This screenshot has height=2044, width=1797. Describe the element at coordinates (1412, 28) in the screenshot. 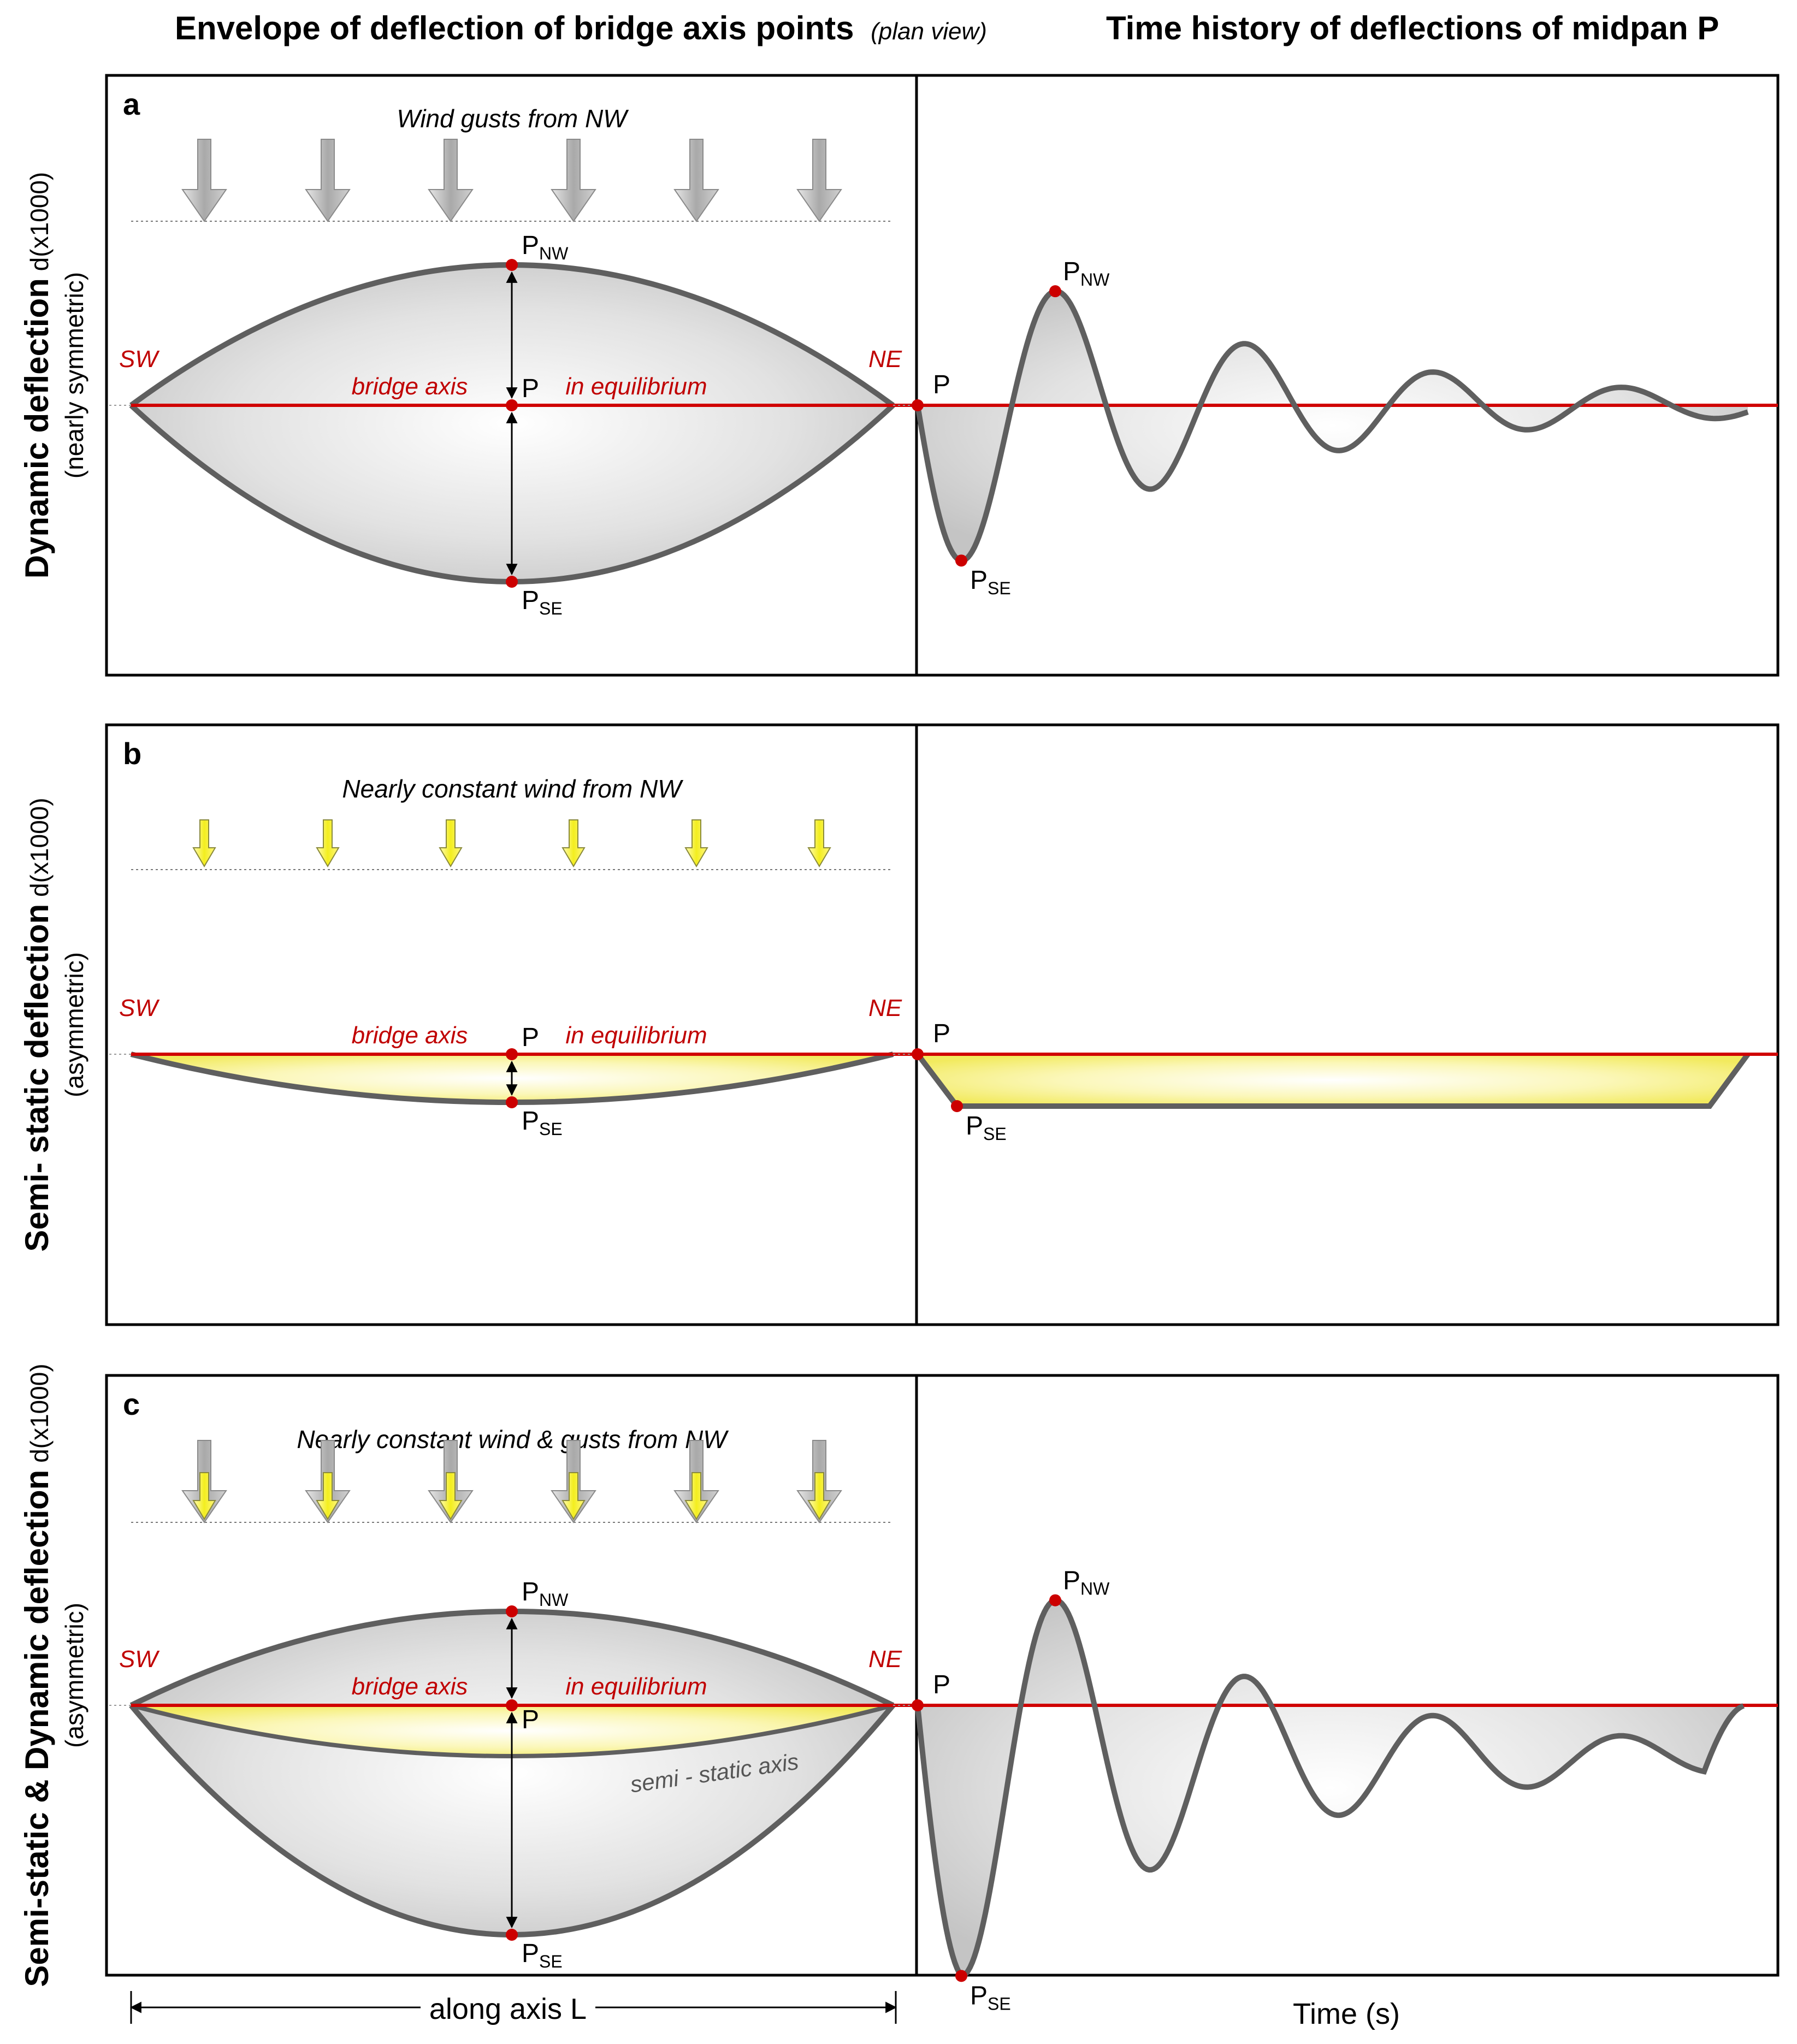

I see `right-column-header: Time history of deflections of midpan P` at that location.